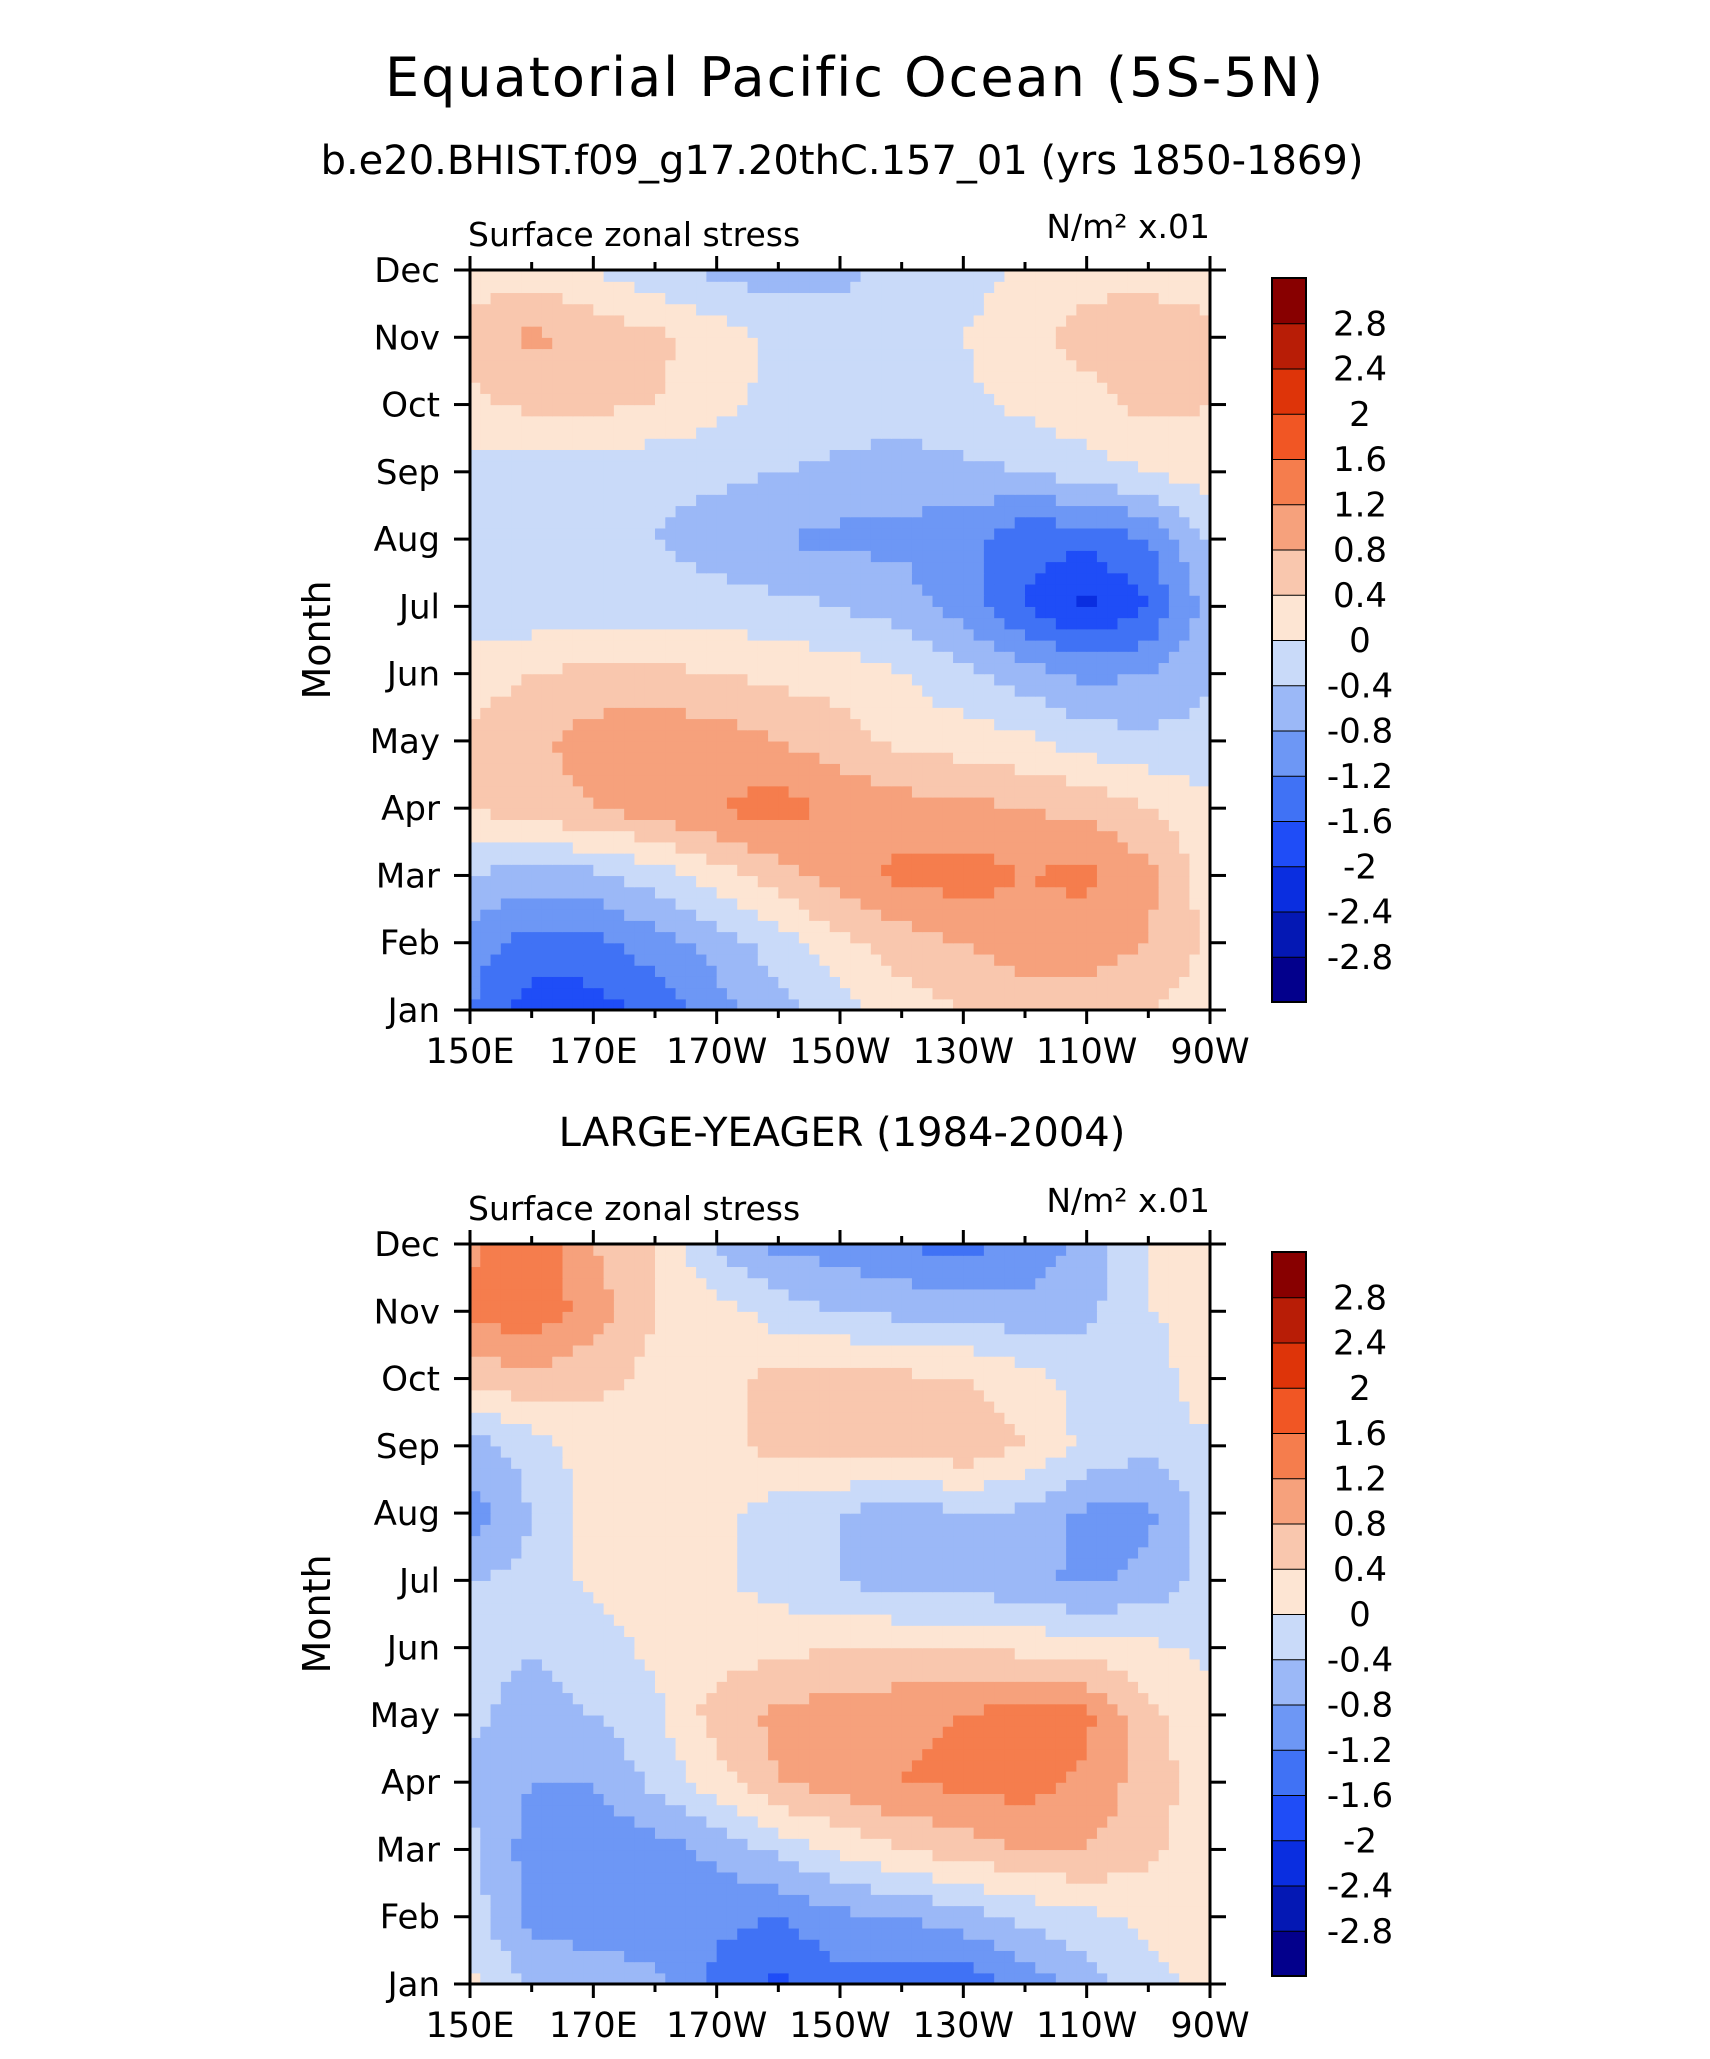 This screenshot has width=1710, height=2059. Describe the element at coordinates (1289, 527) in the screenshot. I see `colorbar-swatch` at that location.